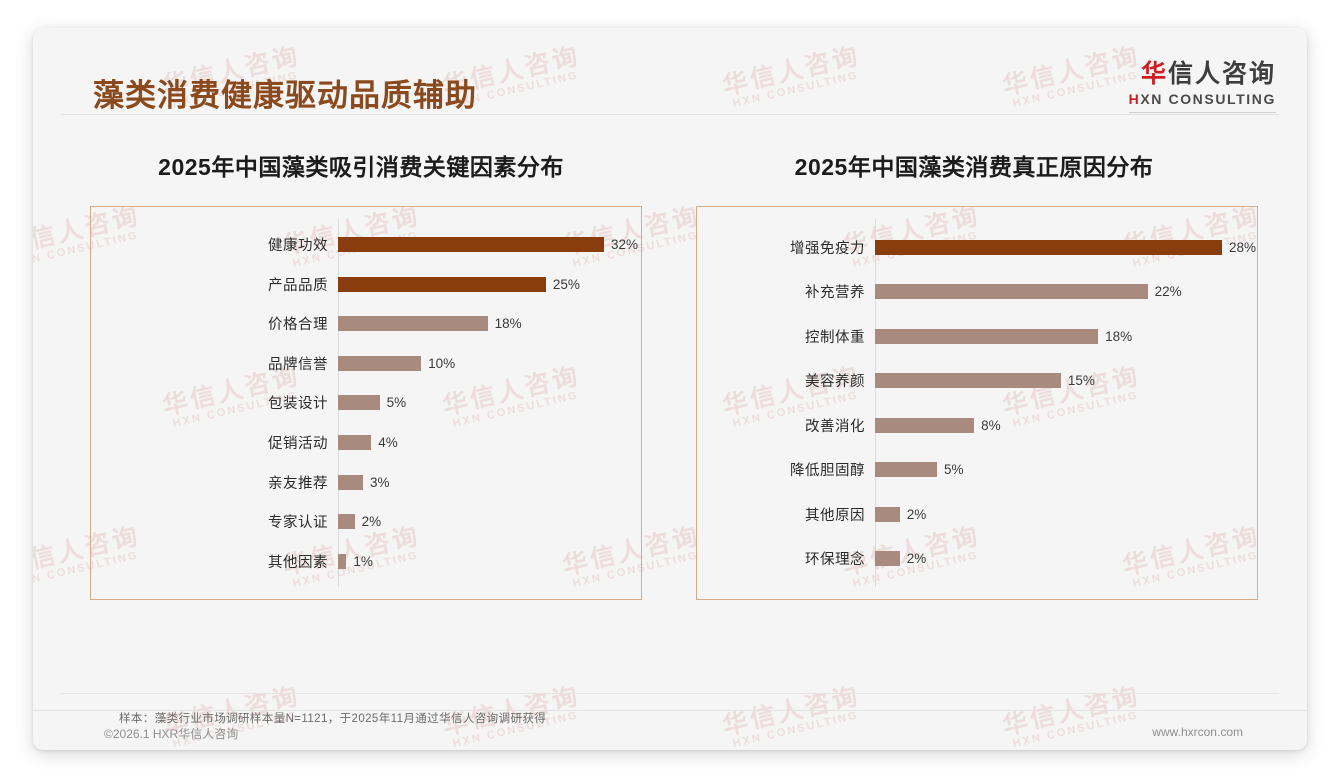 The width and height of the screenshot is (1340, 780). I want to click on bar-row: 补充营养 22%, so click(977, 292).